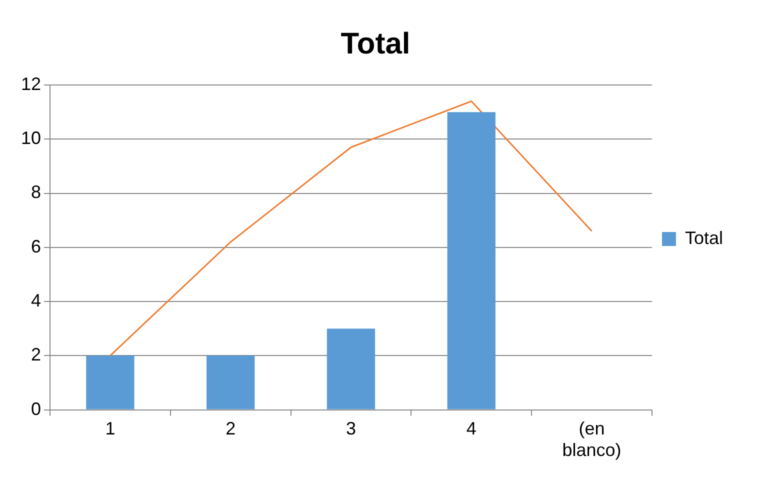  Describe the element at coordinates (36, 246) in the screenshot. I see `y-tick-label: 6` at that location.